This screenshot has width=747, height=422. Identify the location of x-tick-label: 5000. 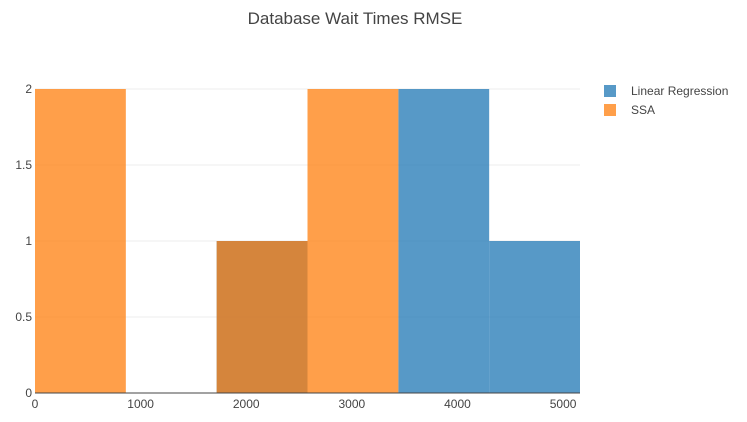
(563, 404).